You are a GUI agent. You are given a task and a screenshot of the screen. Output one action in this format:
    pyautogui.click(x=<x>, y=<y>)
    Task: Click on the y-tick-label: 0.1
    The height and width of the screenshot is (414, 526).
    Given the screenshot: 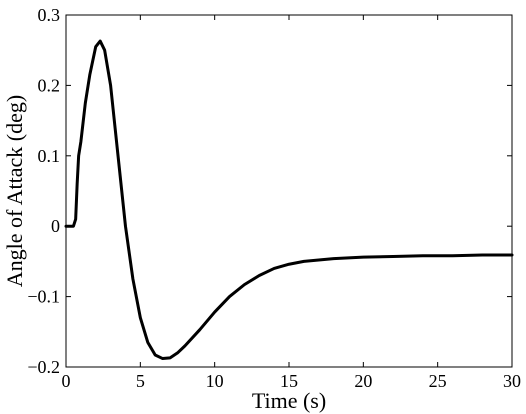 What is the action you would take?
    pyautogui.click(x=49, y=156)
    